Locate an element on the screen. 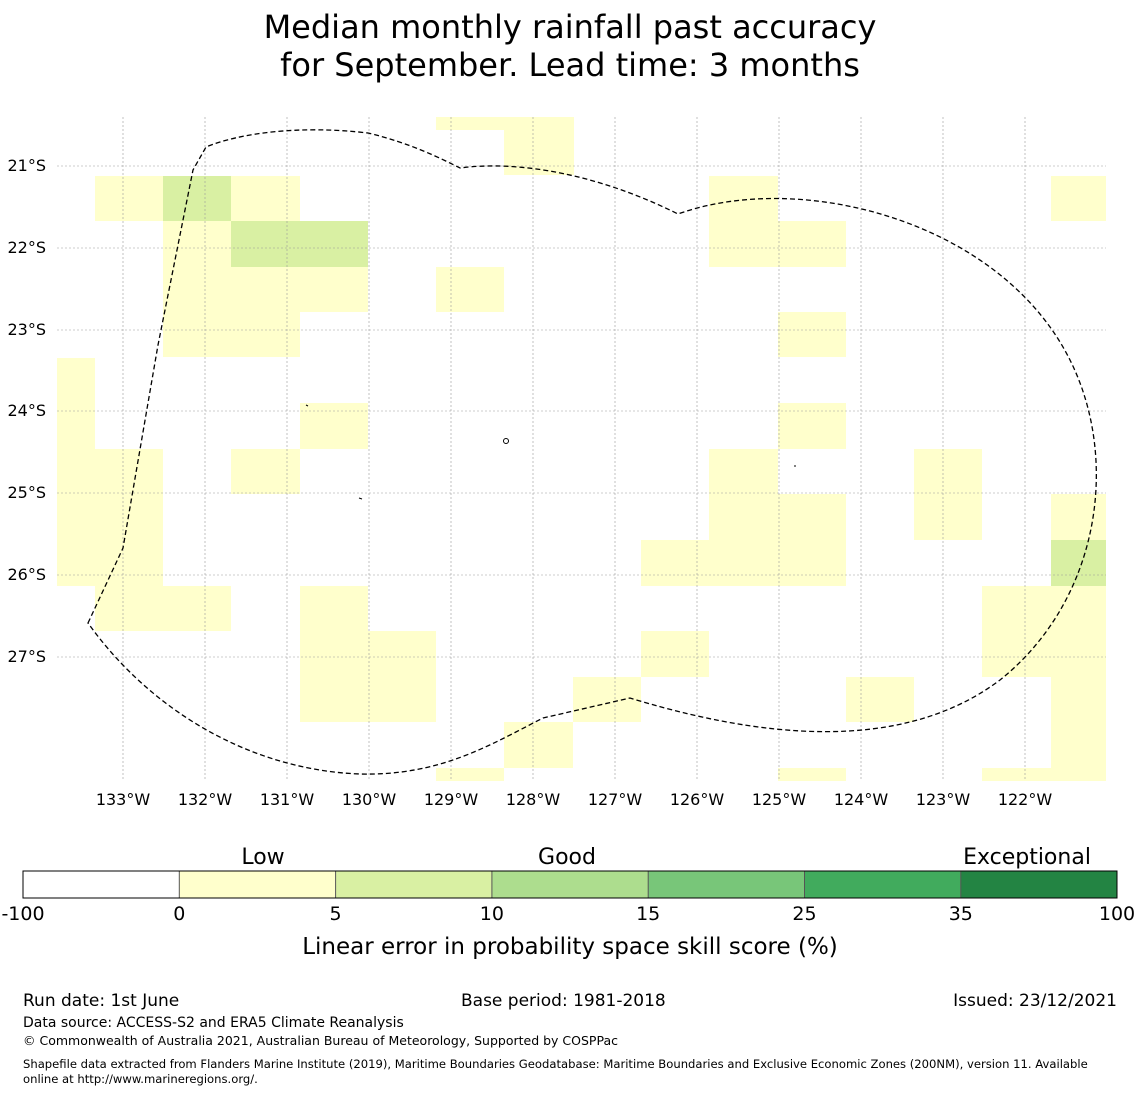  lat-label: 21°S is located at coordinates (26, 165).